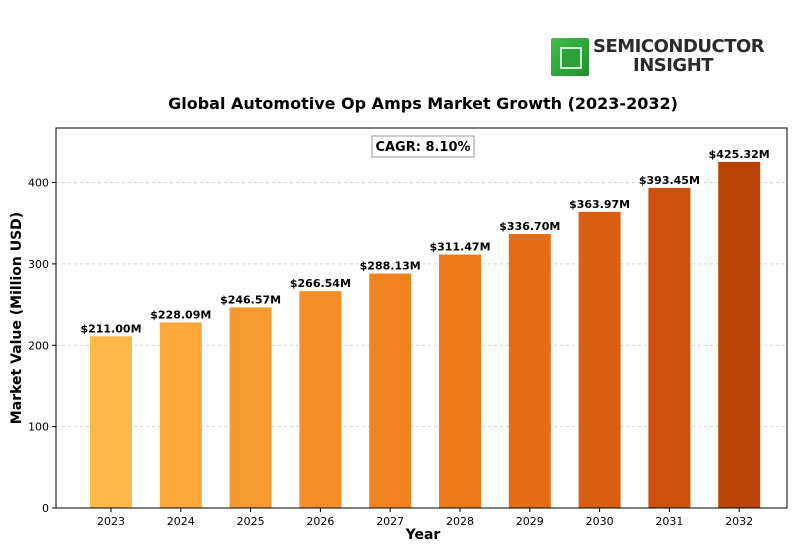 This screenshot has width=800, height=553. I want to click on x-tick-label: 2026, so click(320, 521).